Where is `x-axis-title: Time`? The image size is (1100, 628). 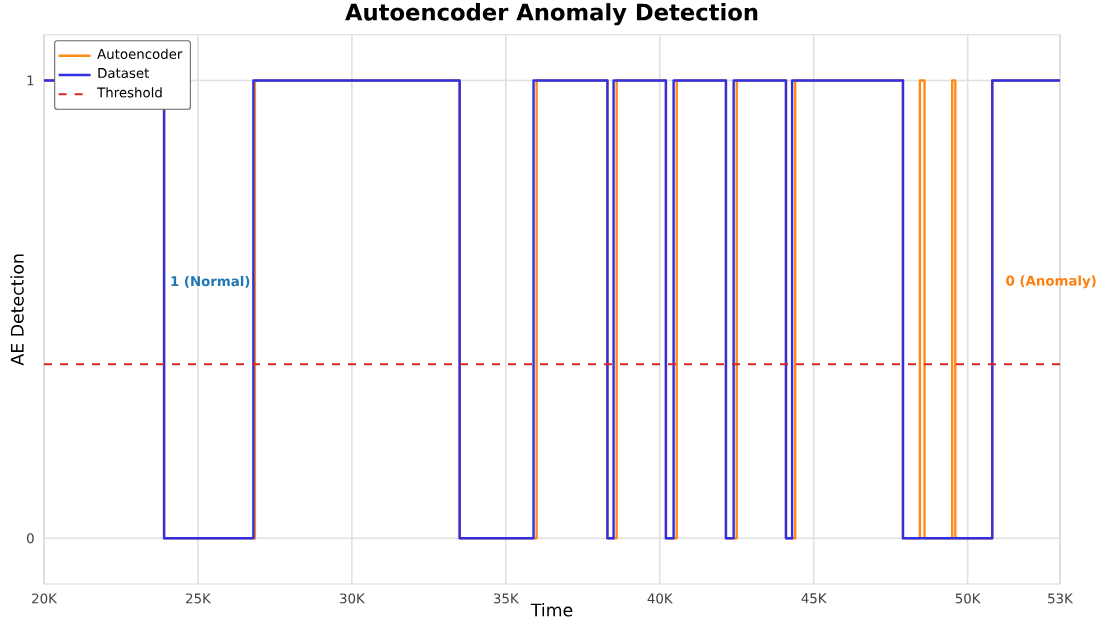 x-axis-title: Time is located at coordinates (551, 610).